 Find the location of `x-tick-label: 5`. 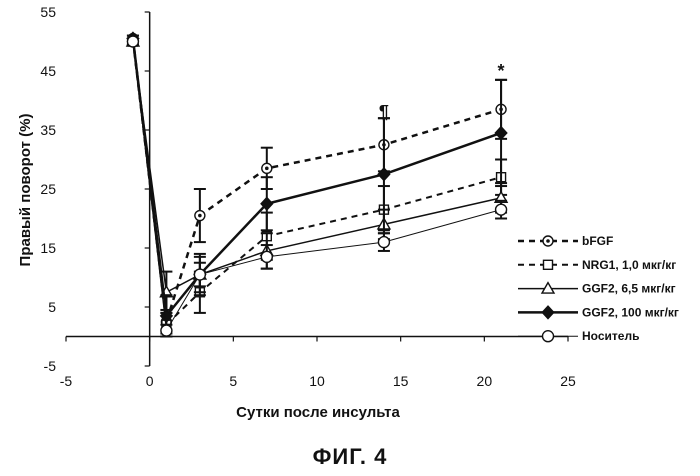

x-tick-label: 5 is located at coordinates (233, 381).